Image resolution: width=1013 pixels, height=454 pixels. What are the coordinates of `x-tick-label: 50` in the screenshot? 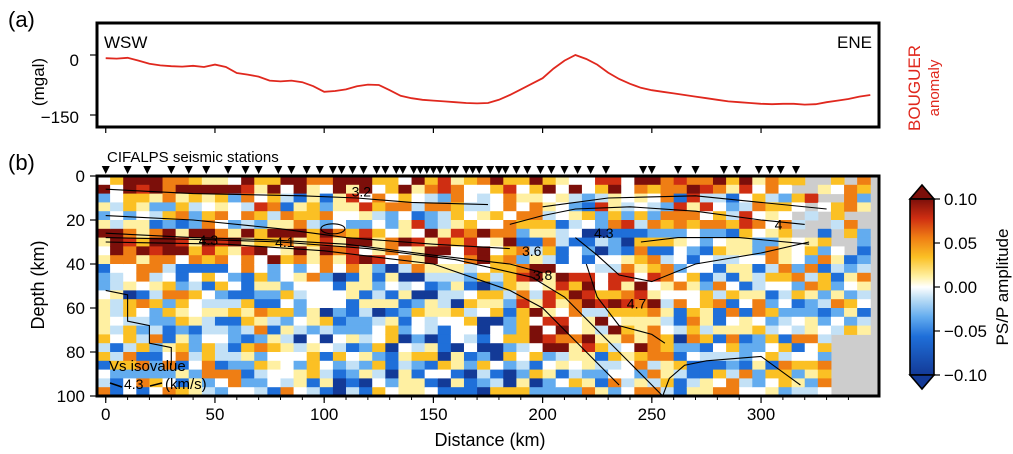 It's located at (214, 414).